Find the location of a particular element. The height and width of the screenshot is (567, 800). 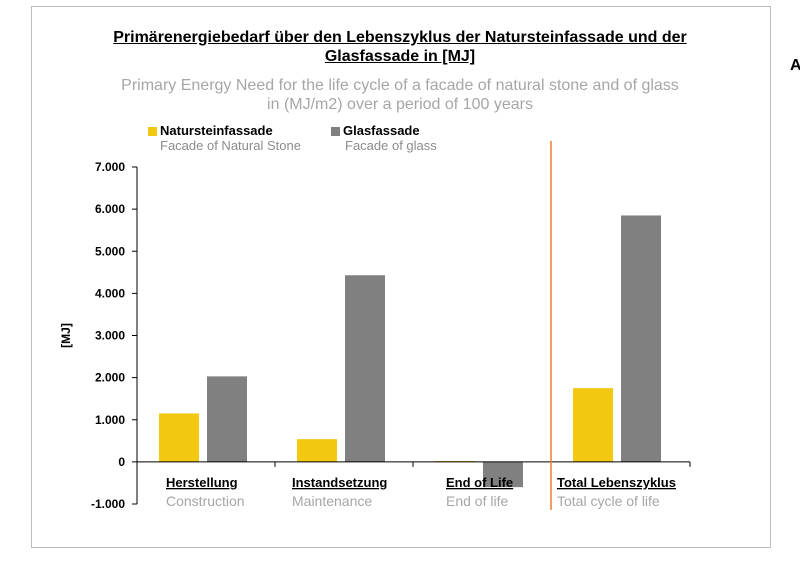

y-tick-label: 2.000 is located at coordinates (110, 378).